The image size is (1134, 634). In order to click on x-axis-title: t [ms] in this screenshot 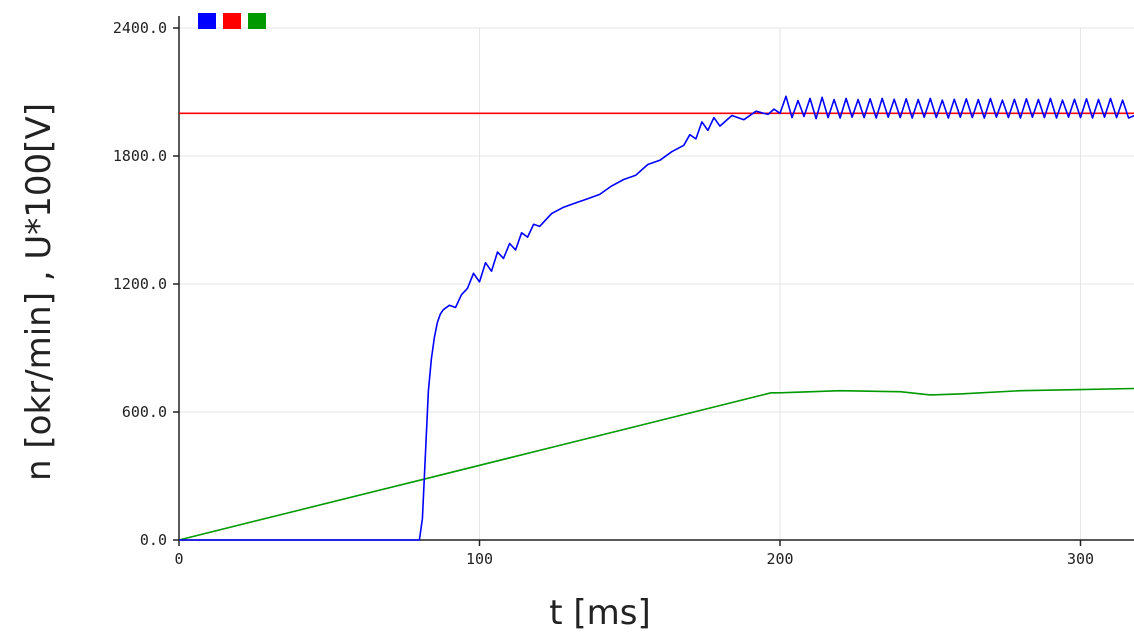, I will do `click(600, 613)`.